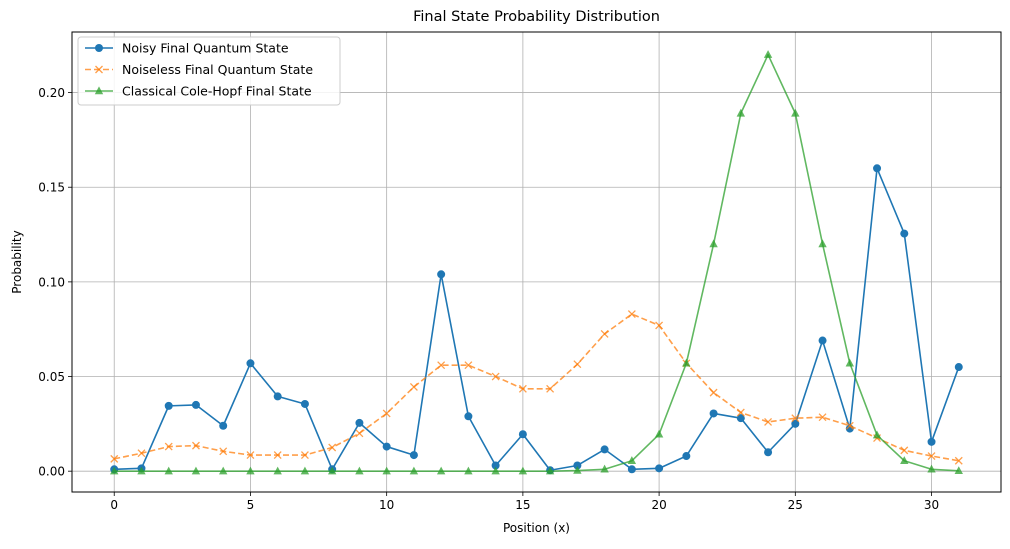 This screenshot has width=1010, height=549. I want to click on x-tick-label: 25, so click(795, 505).